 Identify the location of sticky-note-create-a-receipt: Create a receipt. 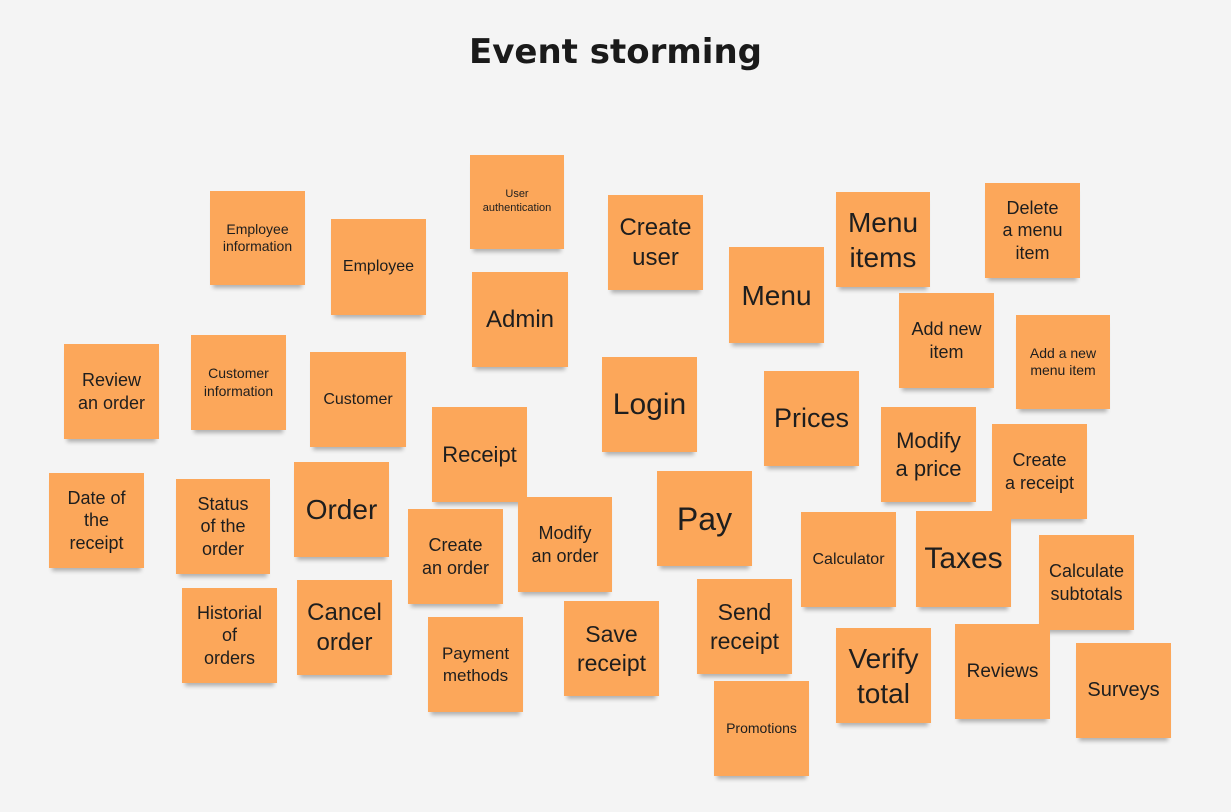
(1039, 471).